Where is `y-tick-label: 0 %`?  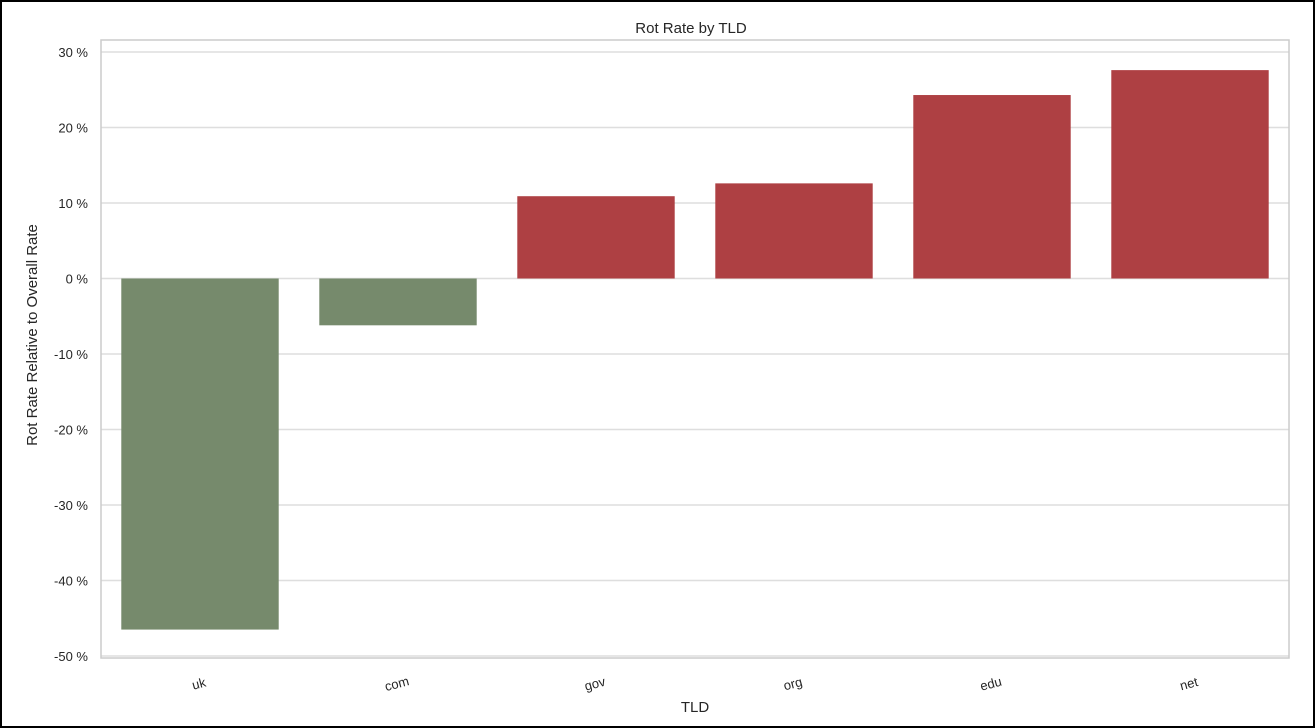
y-tick-label: 0 % is located at coordinates (77, 279).